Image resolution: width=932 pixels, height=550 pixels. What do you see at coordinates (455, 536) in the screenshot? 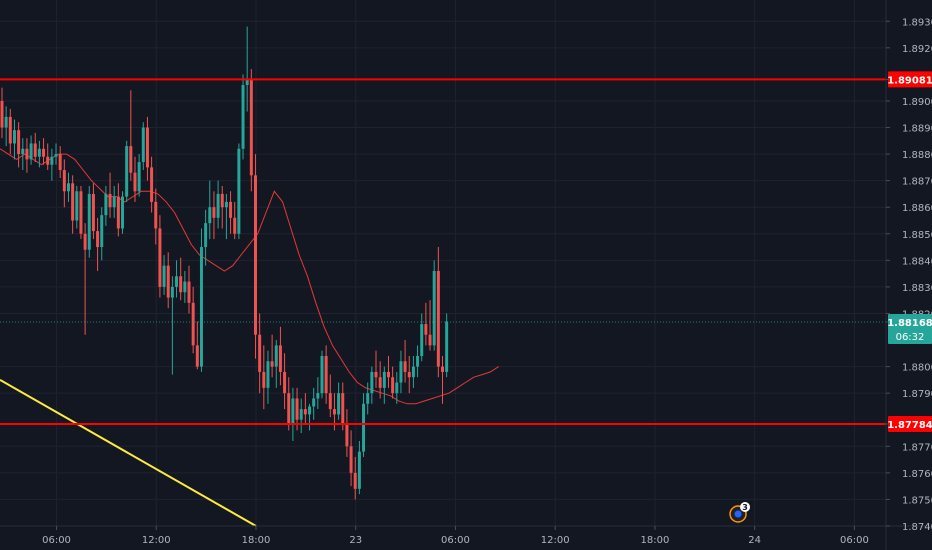
I see `time-axis: 06:00 12:00 18:00 23 06:00 12:00 18:00 24 06:00` at bounding box center [455, 536].